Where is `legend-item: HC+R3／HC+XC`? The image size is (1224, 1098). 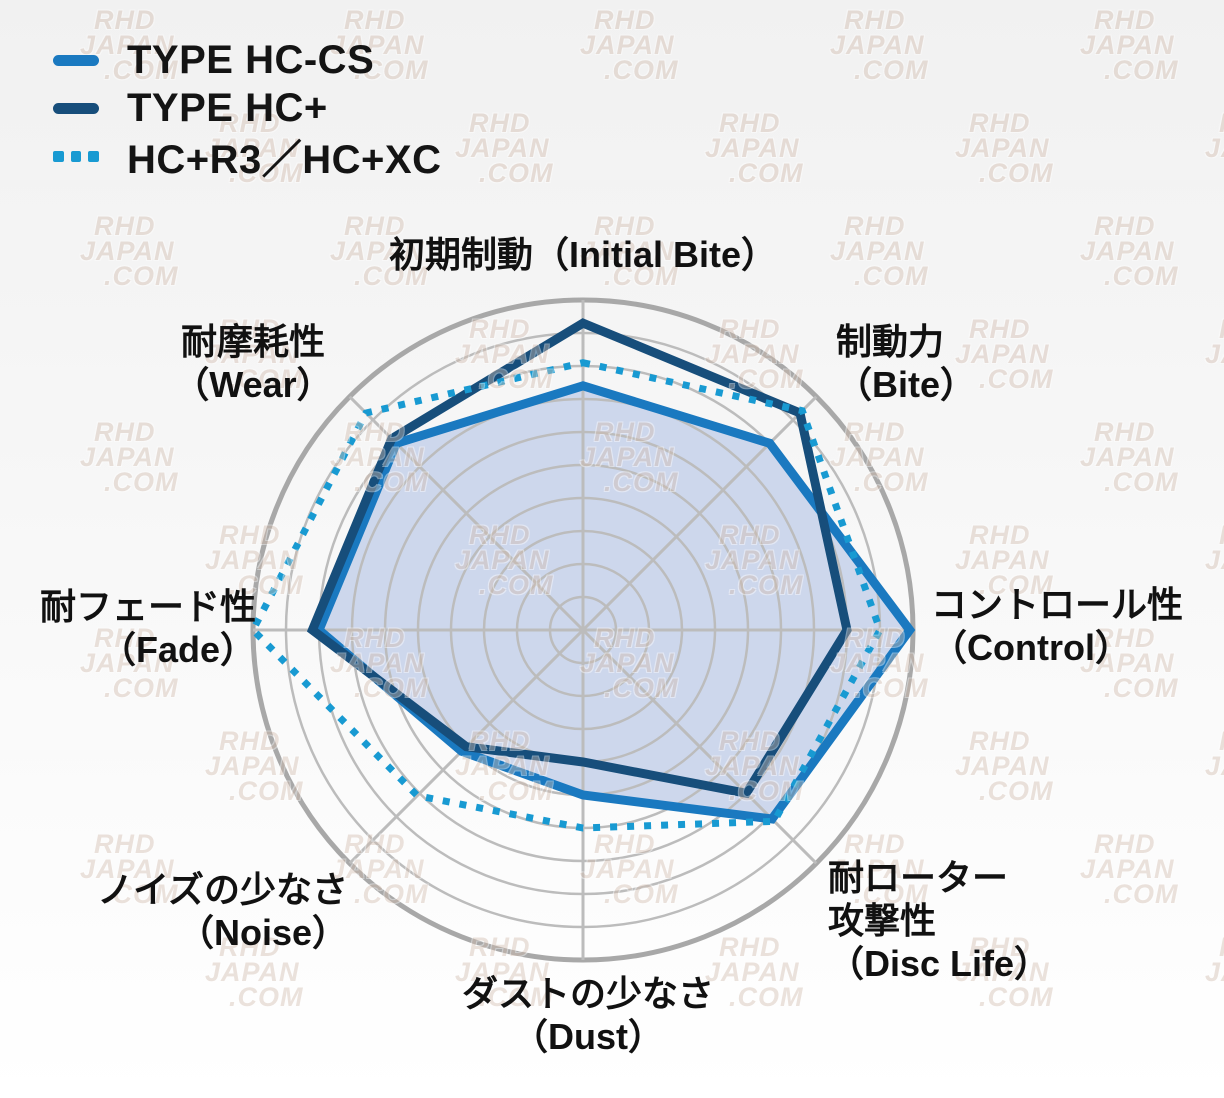 legend-item: HC+R3／HC+XC is located at coordinates (247, 157).